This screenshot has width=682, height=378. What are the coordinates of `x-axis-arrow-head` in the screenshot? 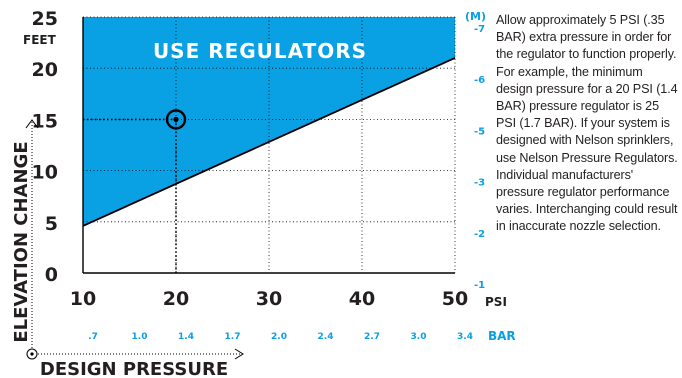 It's located at (239, 354).